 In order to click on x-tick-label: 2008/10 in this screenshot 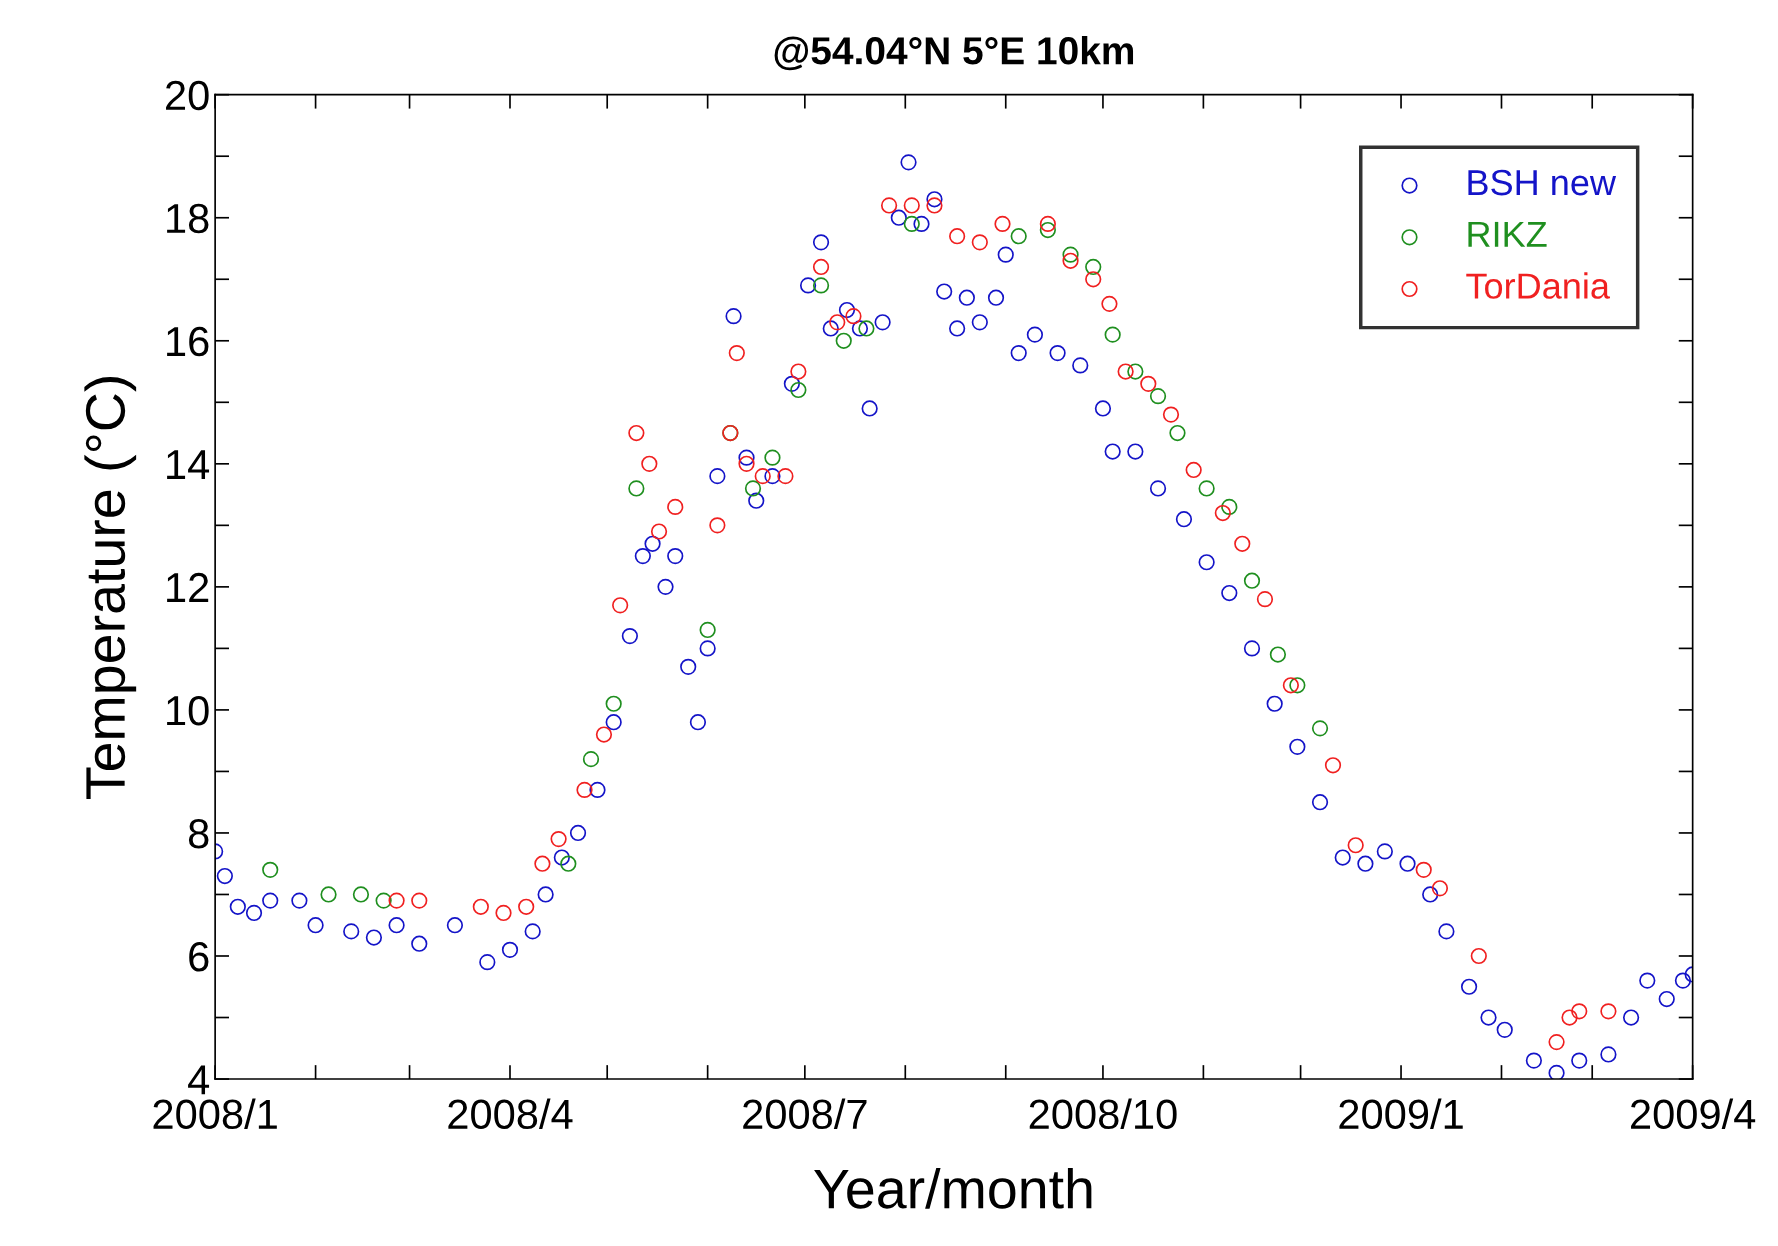, I will do `click(1103, 1114)`.